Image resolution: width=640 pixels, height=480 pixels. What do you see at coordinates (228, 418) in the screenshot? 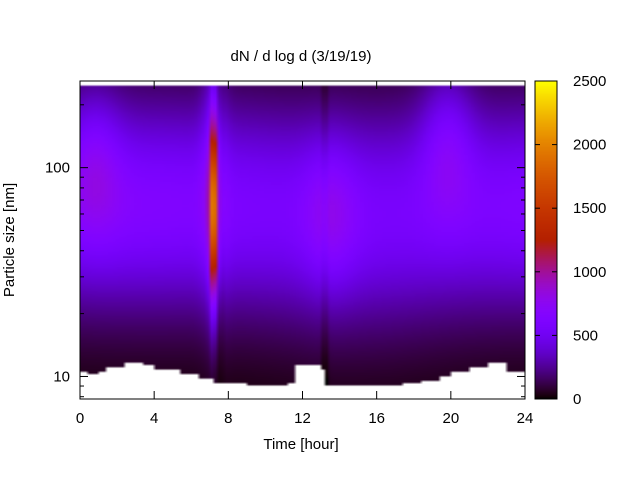
I see `x-tick-label: 8` at bounding box center [228, 418].